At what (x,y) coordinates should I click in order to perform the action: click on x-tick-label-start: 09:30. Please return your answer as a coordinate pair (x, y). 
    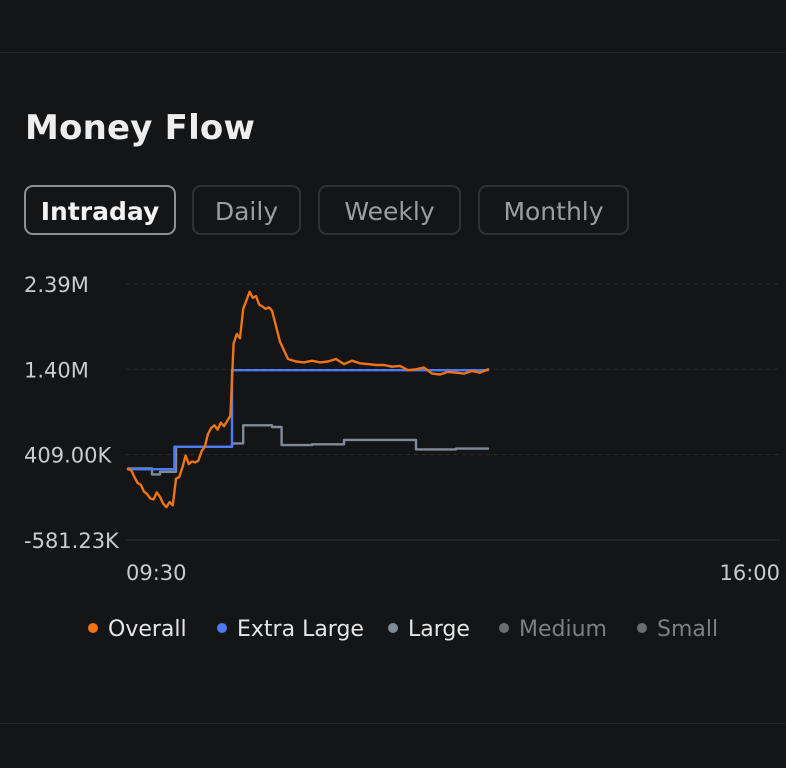
    Looking at the image, I should click on (156, 573).